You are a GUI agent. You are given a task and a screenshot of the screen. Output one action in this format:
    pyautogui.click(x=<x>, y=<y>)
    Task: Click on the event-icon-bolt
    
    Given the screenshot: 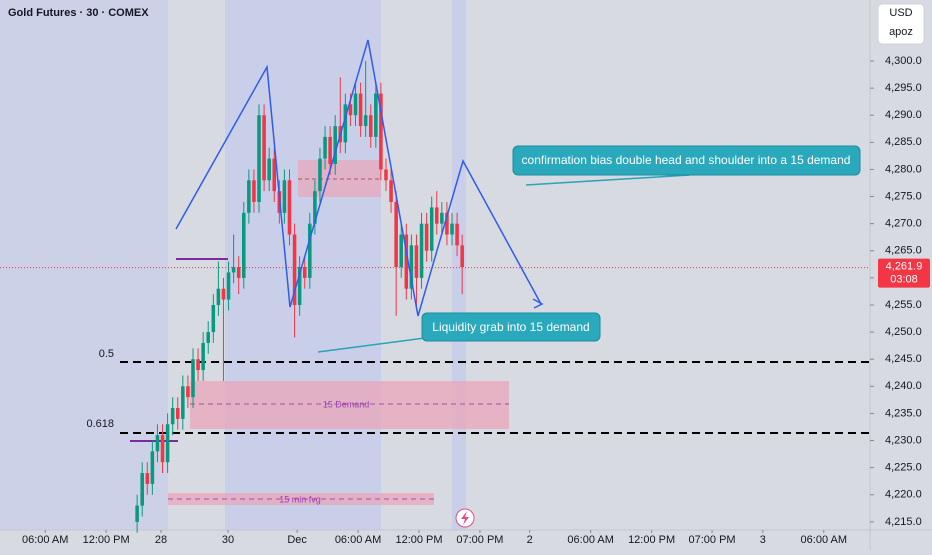 What is the action you would take?
    pyautogui.click(x=465, y=518)
    